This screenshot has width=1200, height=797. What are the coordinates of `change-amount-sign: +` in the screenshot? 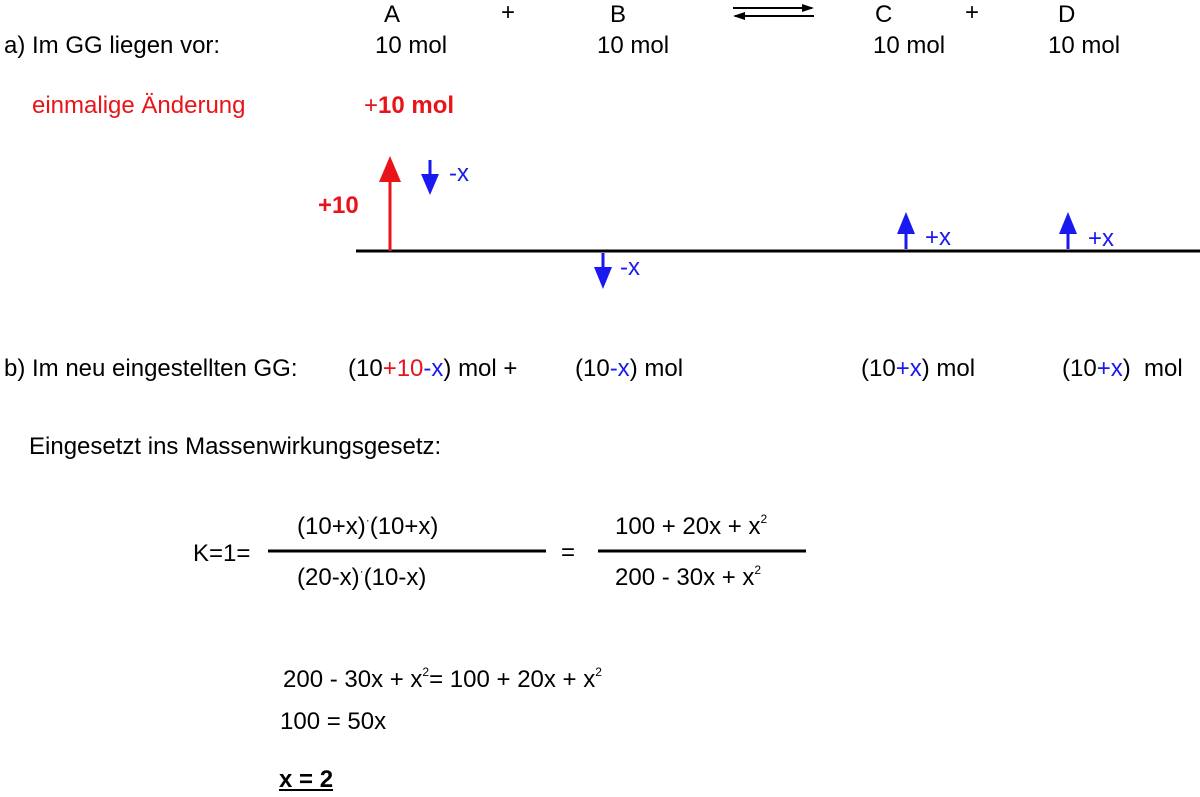 It's located at (371, 105).